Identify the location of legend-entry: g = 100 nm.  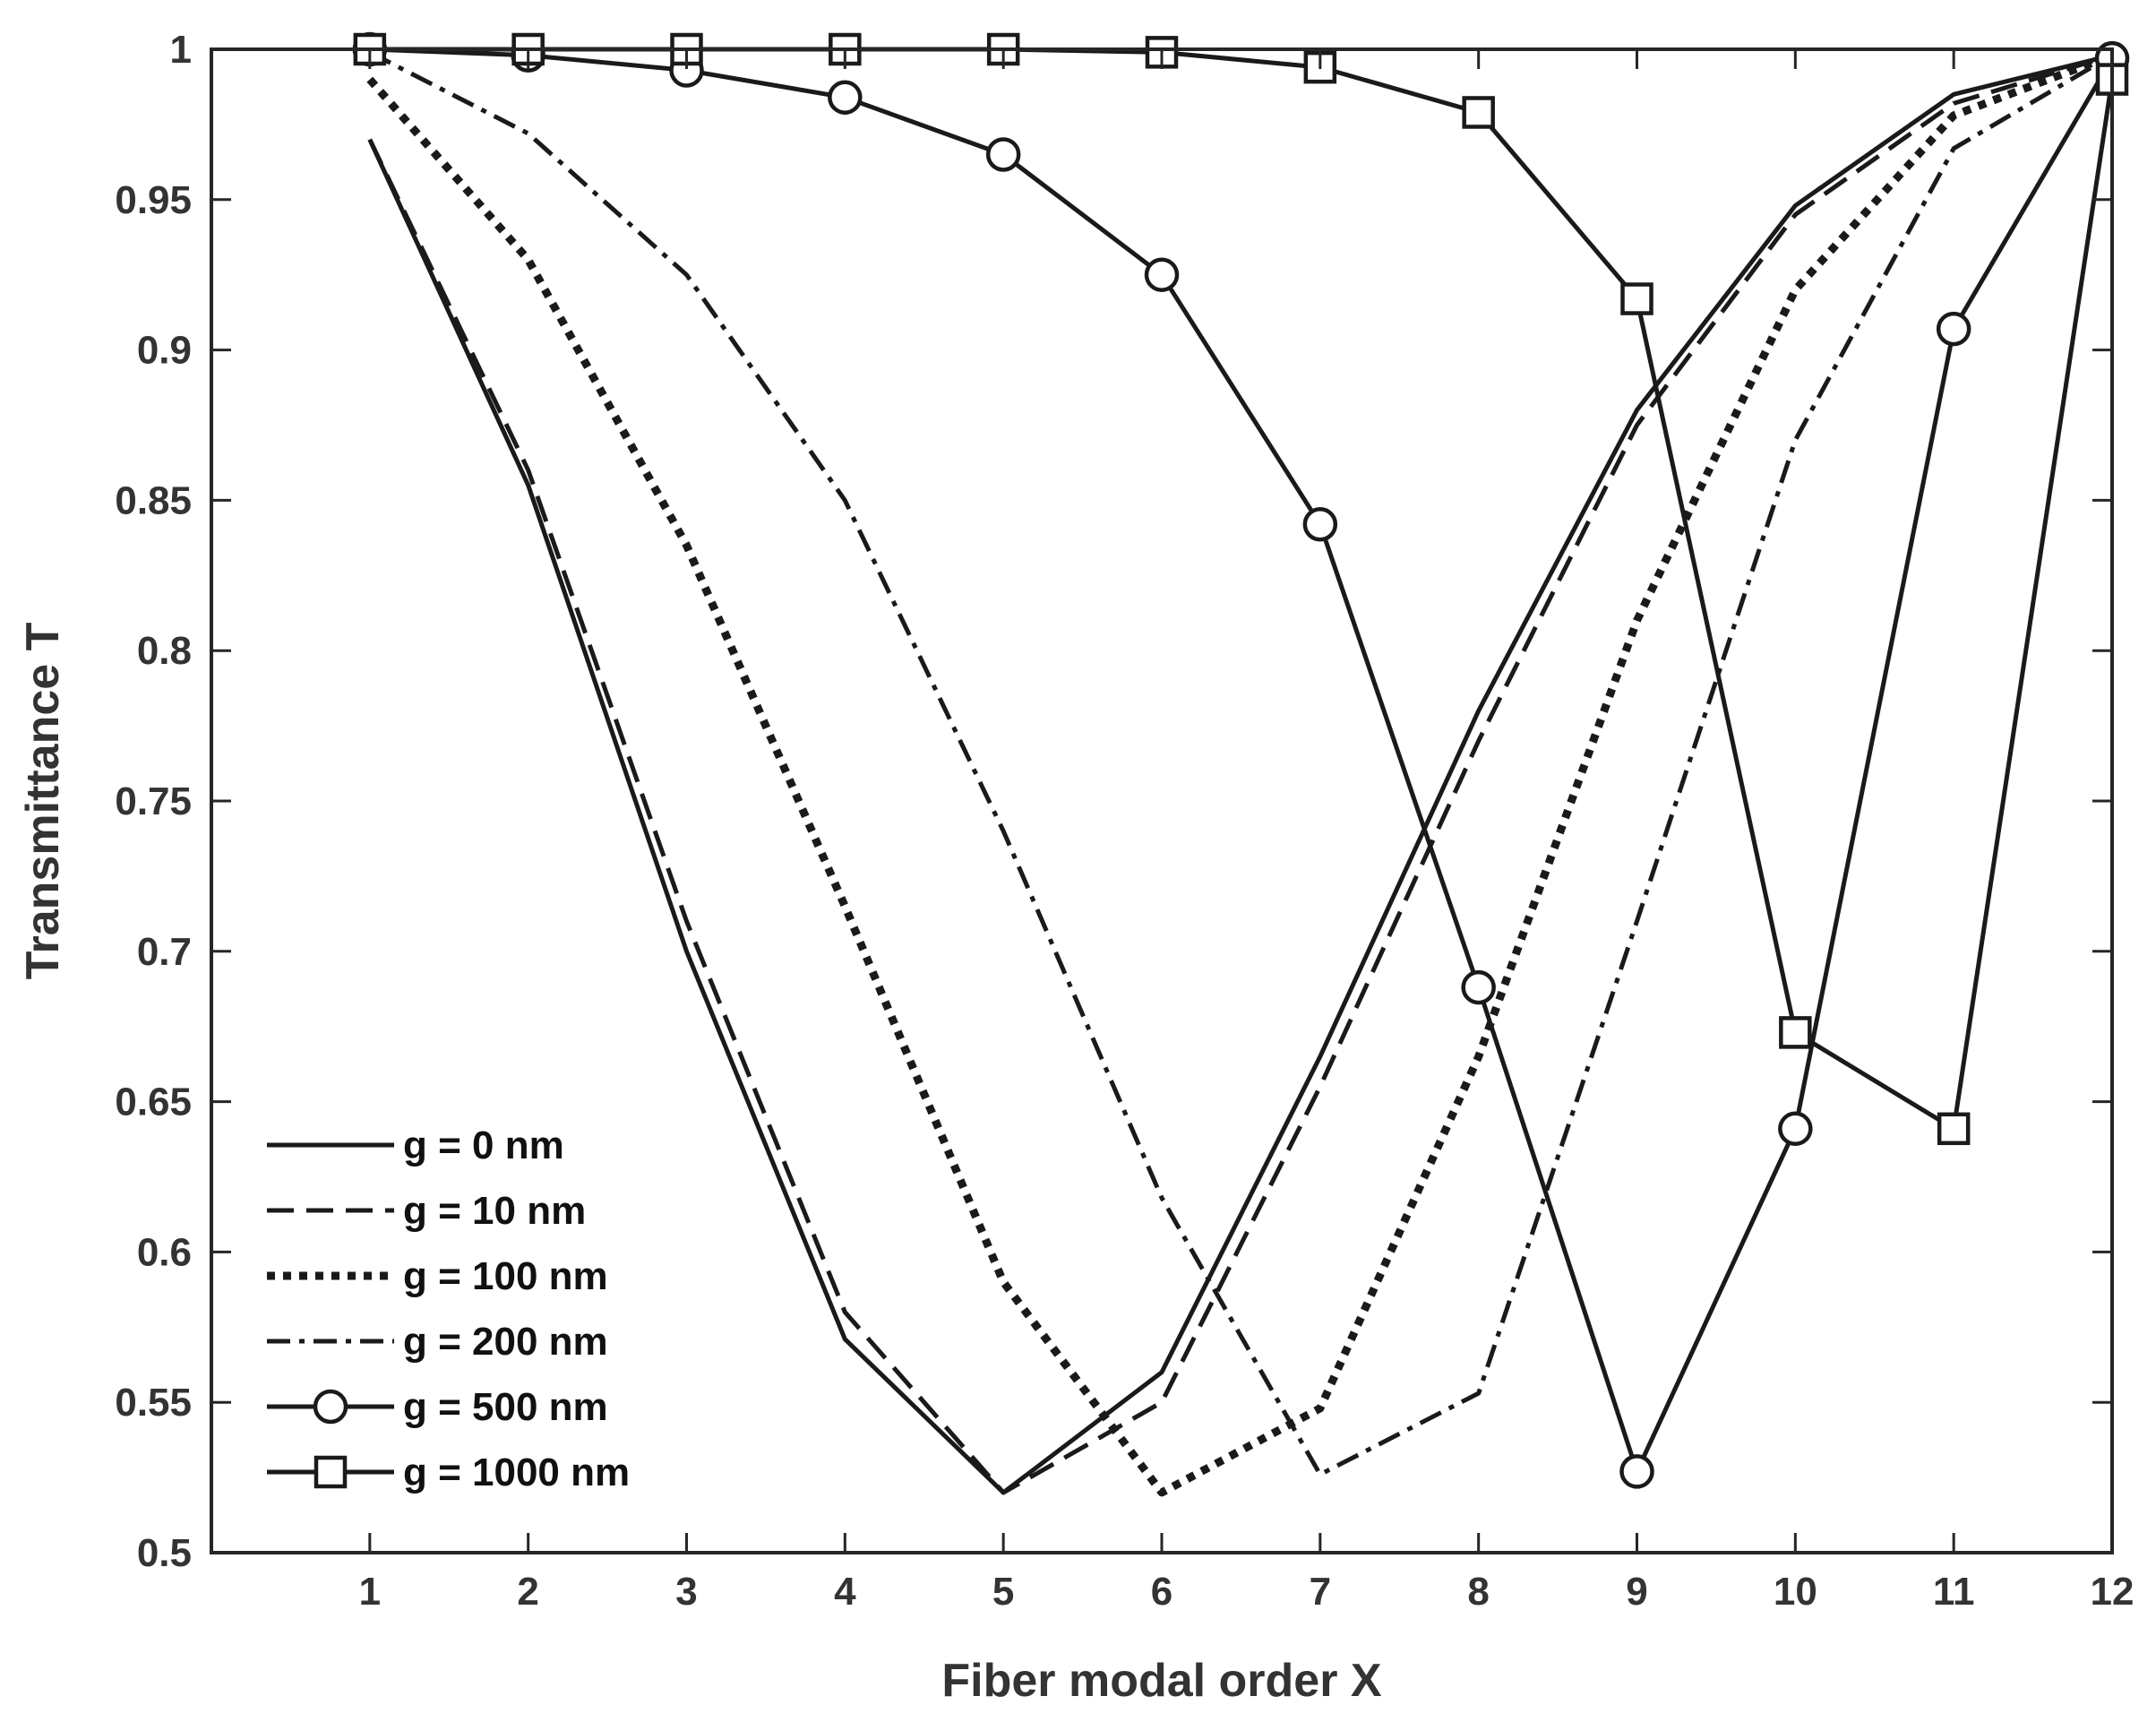
(437, 1276).